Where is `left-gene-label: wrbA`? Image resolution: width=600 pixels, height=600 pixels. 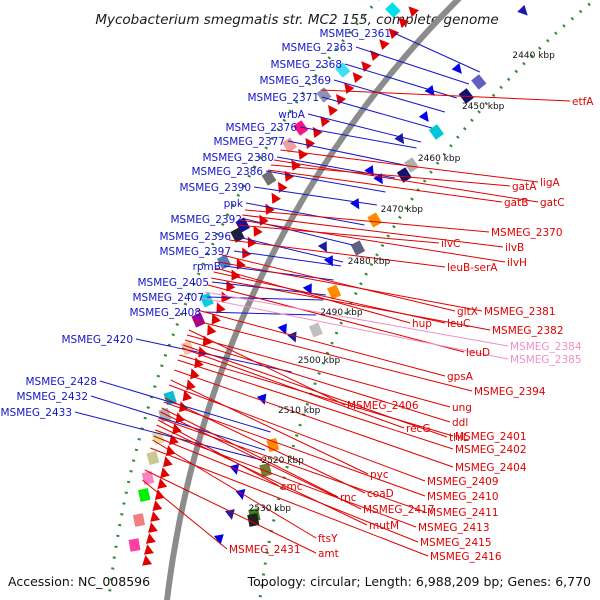 left-gene-label: wrbA is located at coordinates (292, 115).